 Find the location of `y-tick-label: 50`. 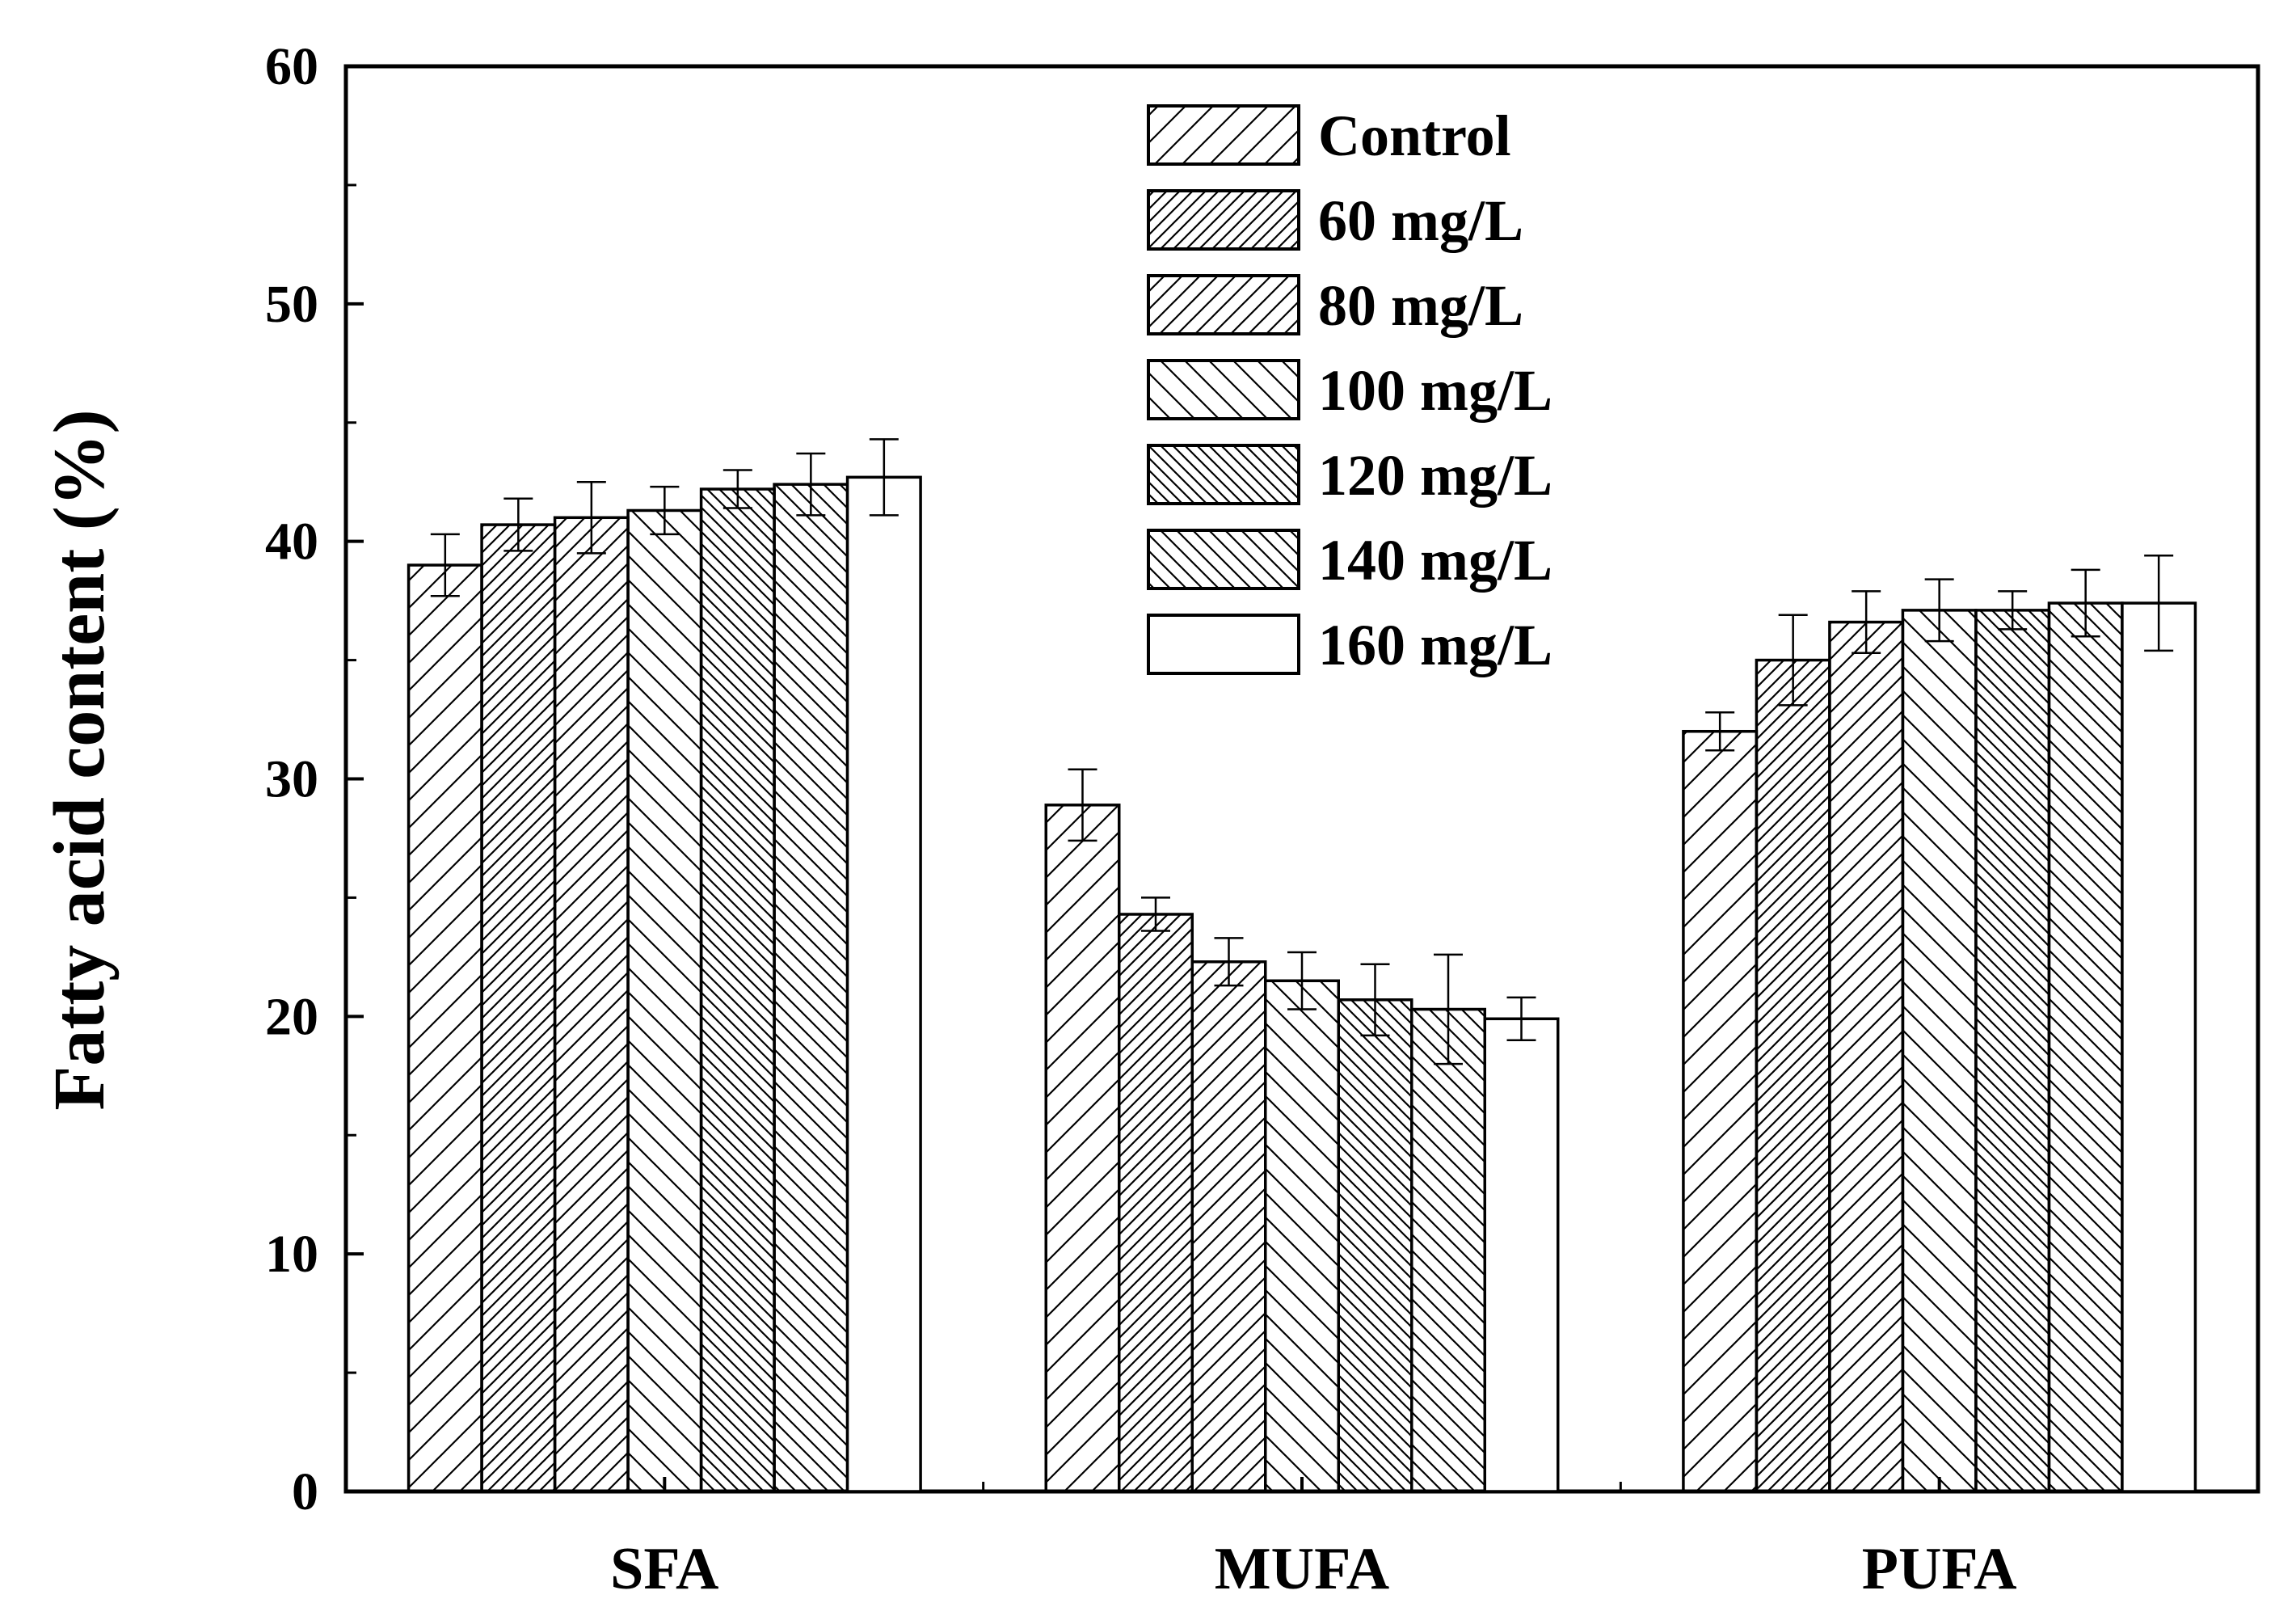

y-tick-label: 50 is located at coordinates (291, 304).